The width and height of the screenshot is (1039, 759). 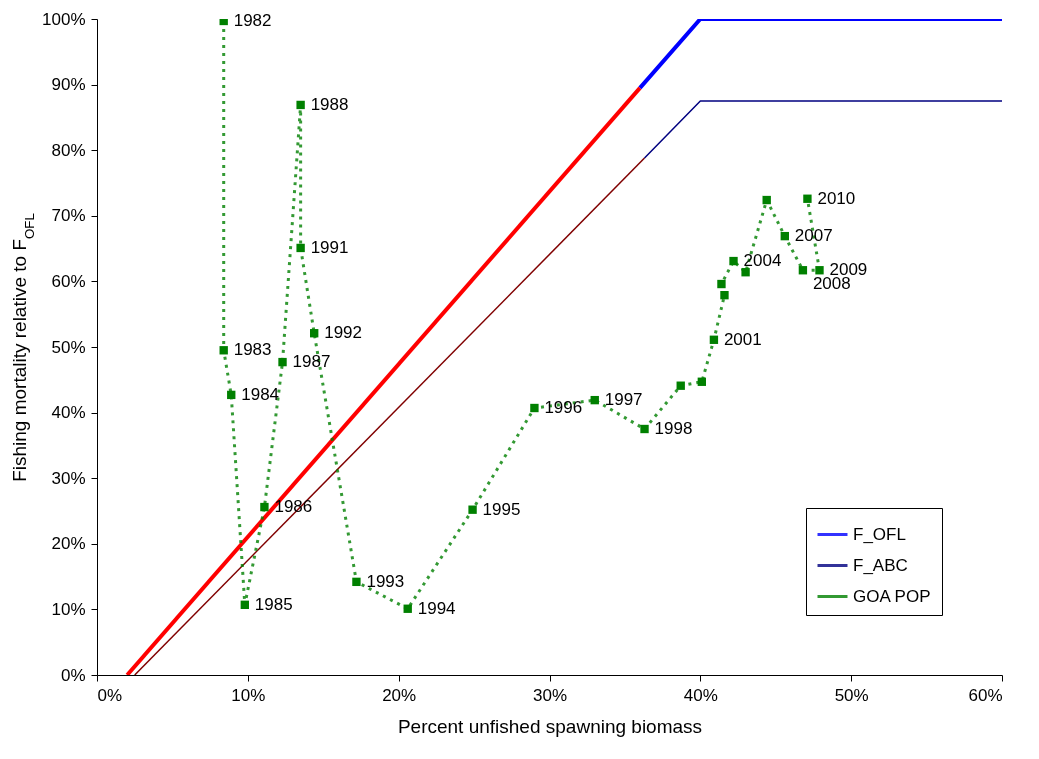 I want to click on annotation: 1998, so click(x=673, y=428).